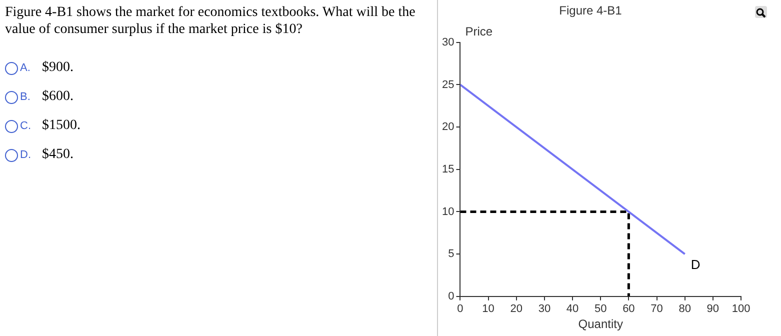  What do you see at coordinates (695, 264) in the screenshot?
I see `series-label: D` at bounding box center [695, 264].